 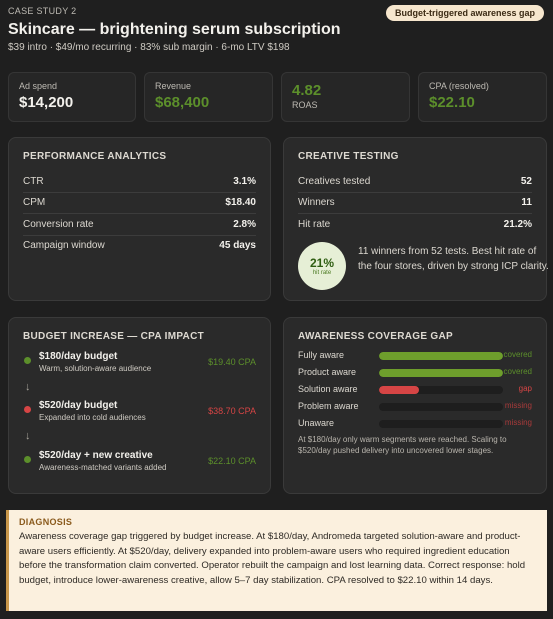 I want to click on awareness-row: Problem aware missing, so click(x=415, y=407).